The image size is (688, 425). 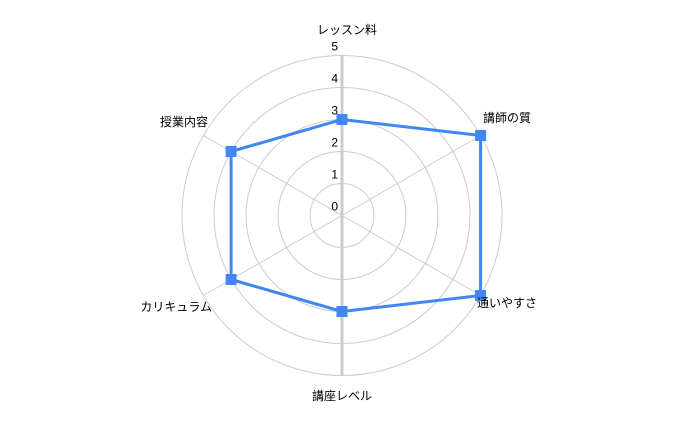 What do you see at coordinates (184, 121) in the screenshot?
I see `axis-label-class-content: 授業内容` at bounding box center [184, 121].